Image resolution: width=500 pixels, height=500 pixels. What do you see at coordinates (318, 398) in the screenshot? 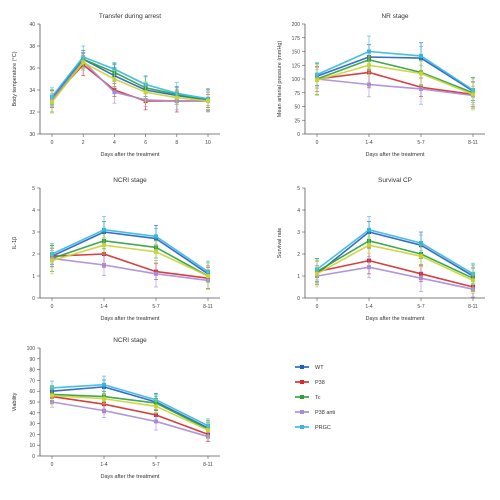
I see `legend-label: Tc` at bounding box center [318, 398].